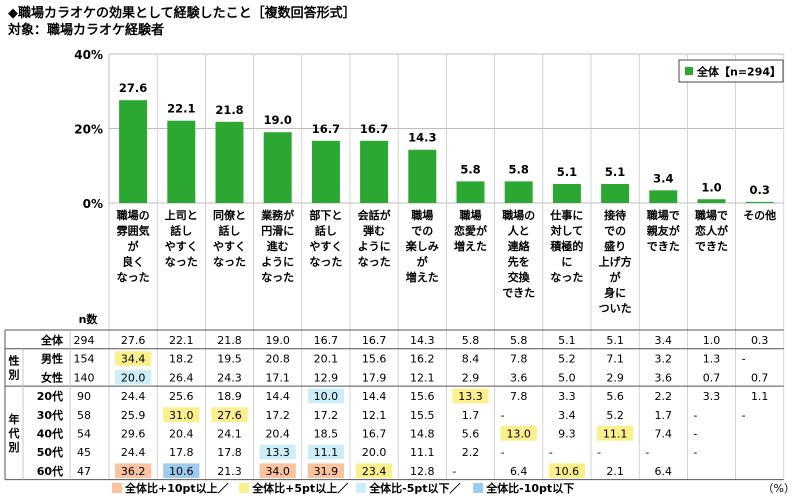 The height and width of the screenshot is (501, 800). Describe the element at coordinates (374, 215) in the screenshot. I see `category-label: 会話が` at that location.